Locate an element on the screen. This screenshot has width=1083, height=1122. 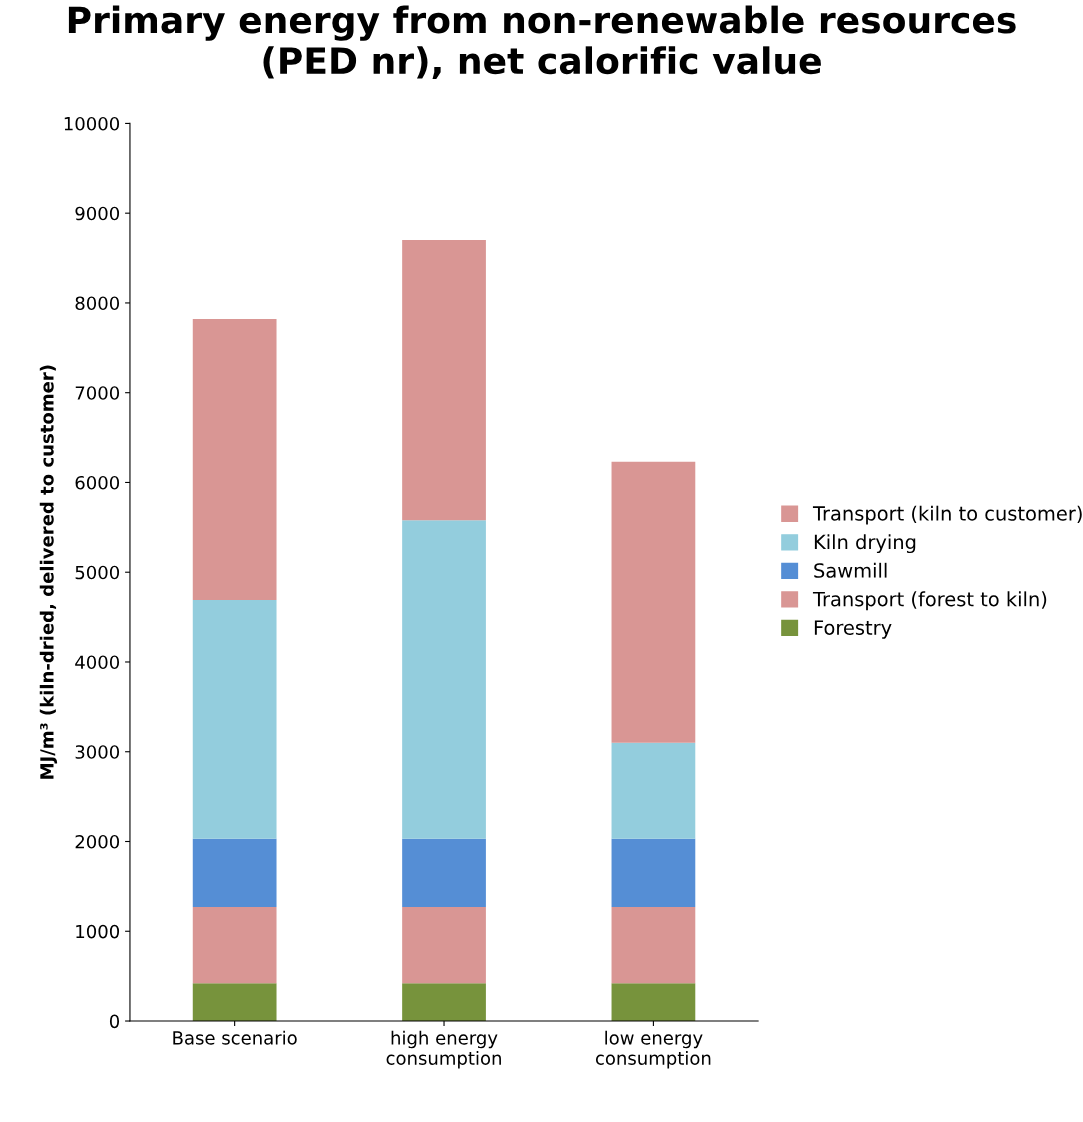
legend-label: Forestry is located at coordinates (853, 629).